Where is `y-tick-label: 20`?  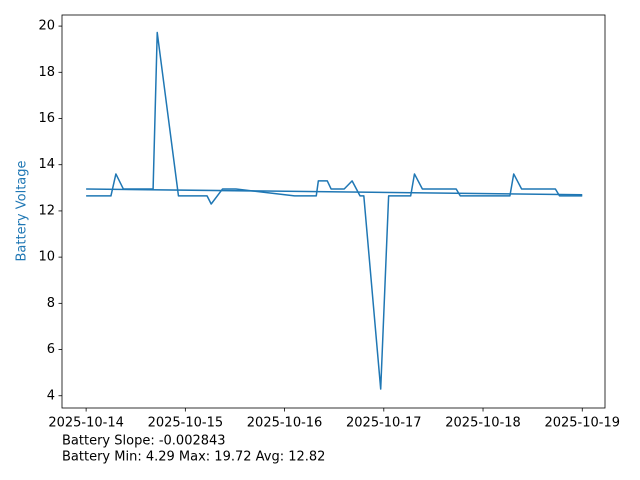
y-tick-label: 20 is located at coordinates (46, 26).